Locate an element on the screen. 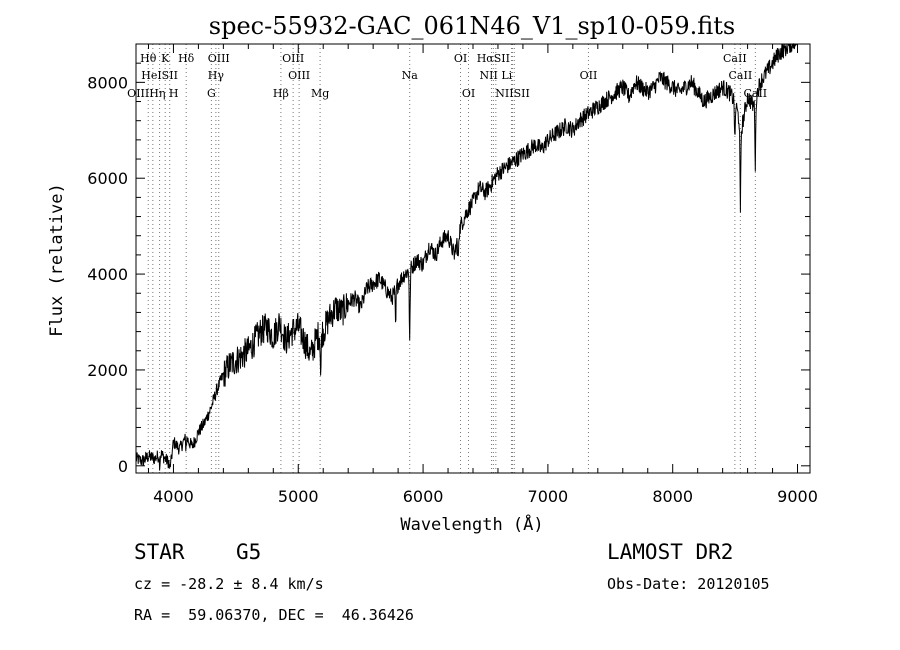  x-tick-label: 6000 is located at coordinates (423, 496).